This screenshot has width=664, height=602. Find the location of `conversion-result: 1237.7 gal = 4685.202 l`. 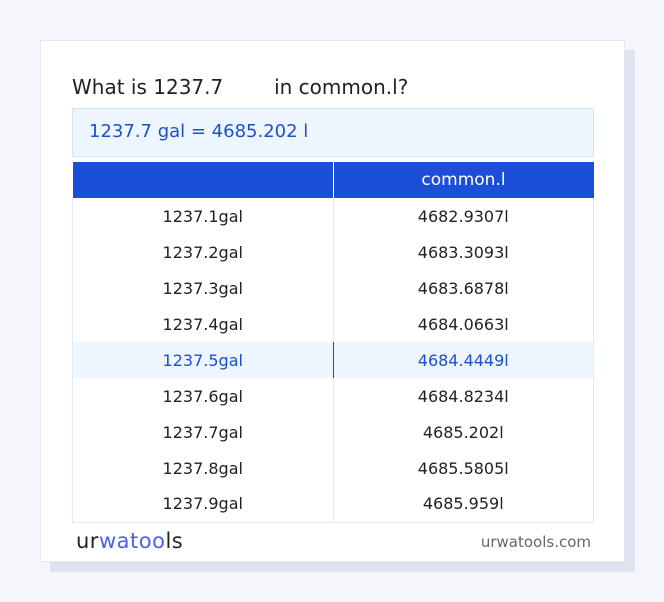

conversion-result: 1237.7 gal = 4685.202 l is located at coordinates (333, 132).